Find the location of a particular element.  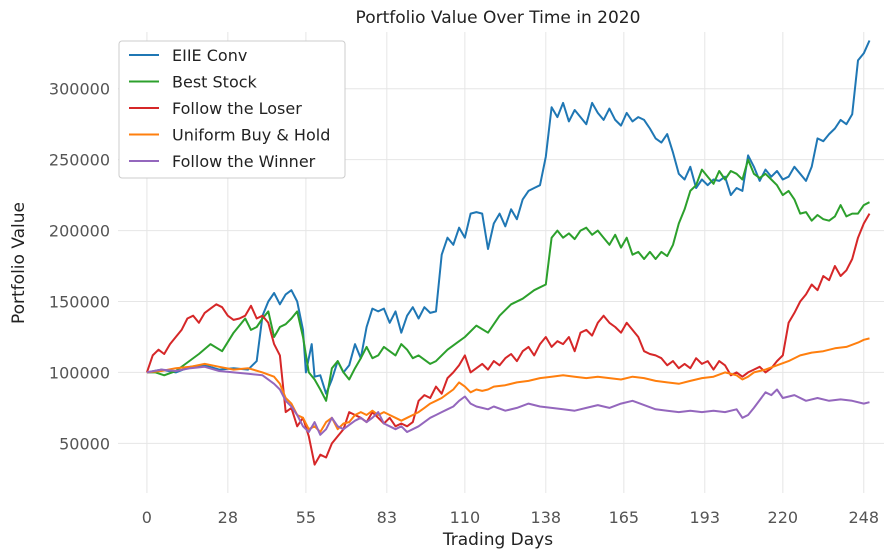

legend-entry-label: Uniform Buy & Hold is located at coordinates (251, 135).